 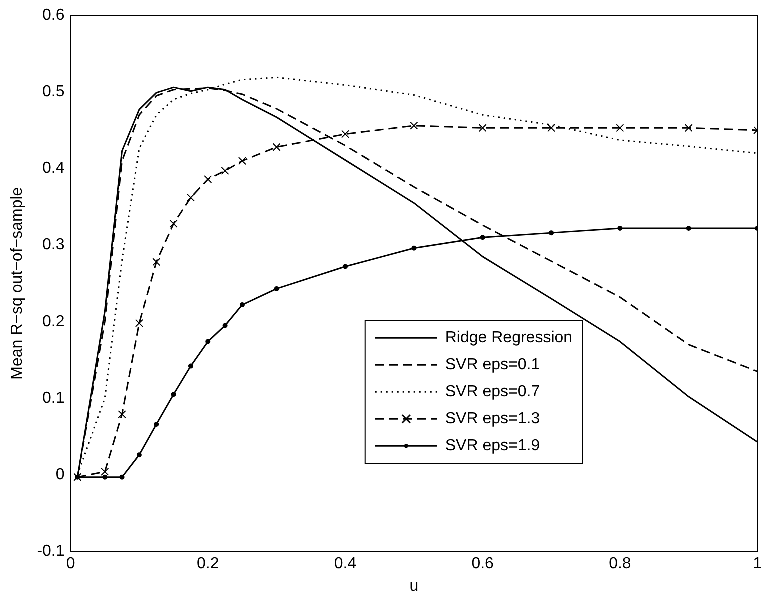 What do you see at coordinates (492, 446) in the screenshot?
I see `legend-label: SVR eps=1.9` at bounding box center [492, 446].